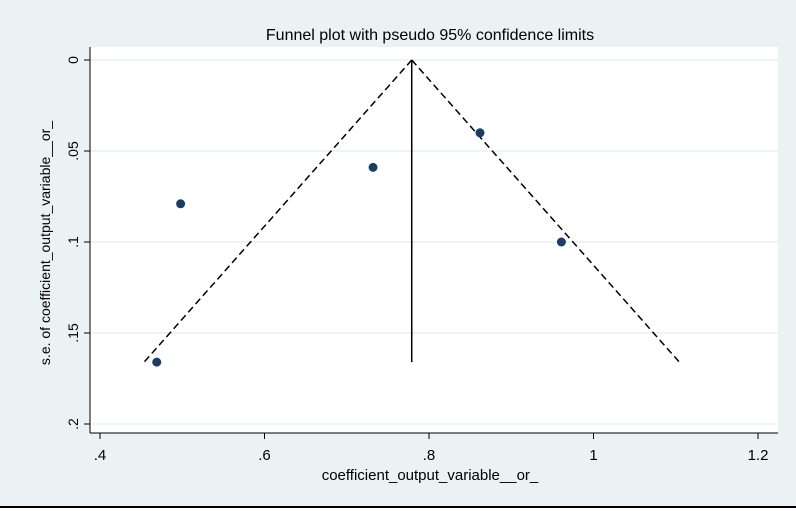  I want to click on x-axis-ticks: .4 .6 .8 1 1.2, so click(431, 448).